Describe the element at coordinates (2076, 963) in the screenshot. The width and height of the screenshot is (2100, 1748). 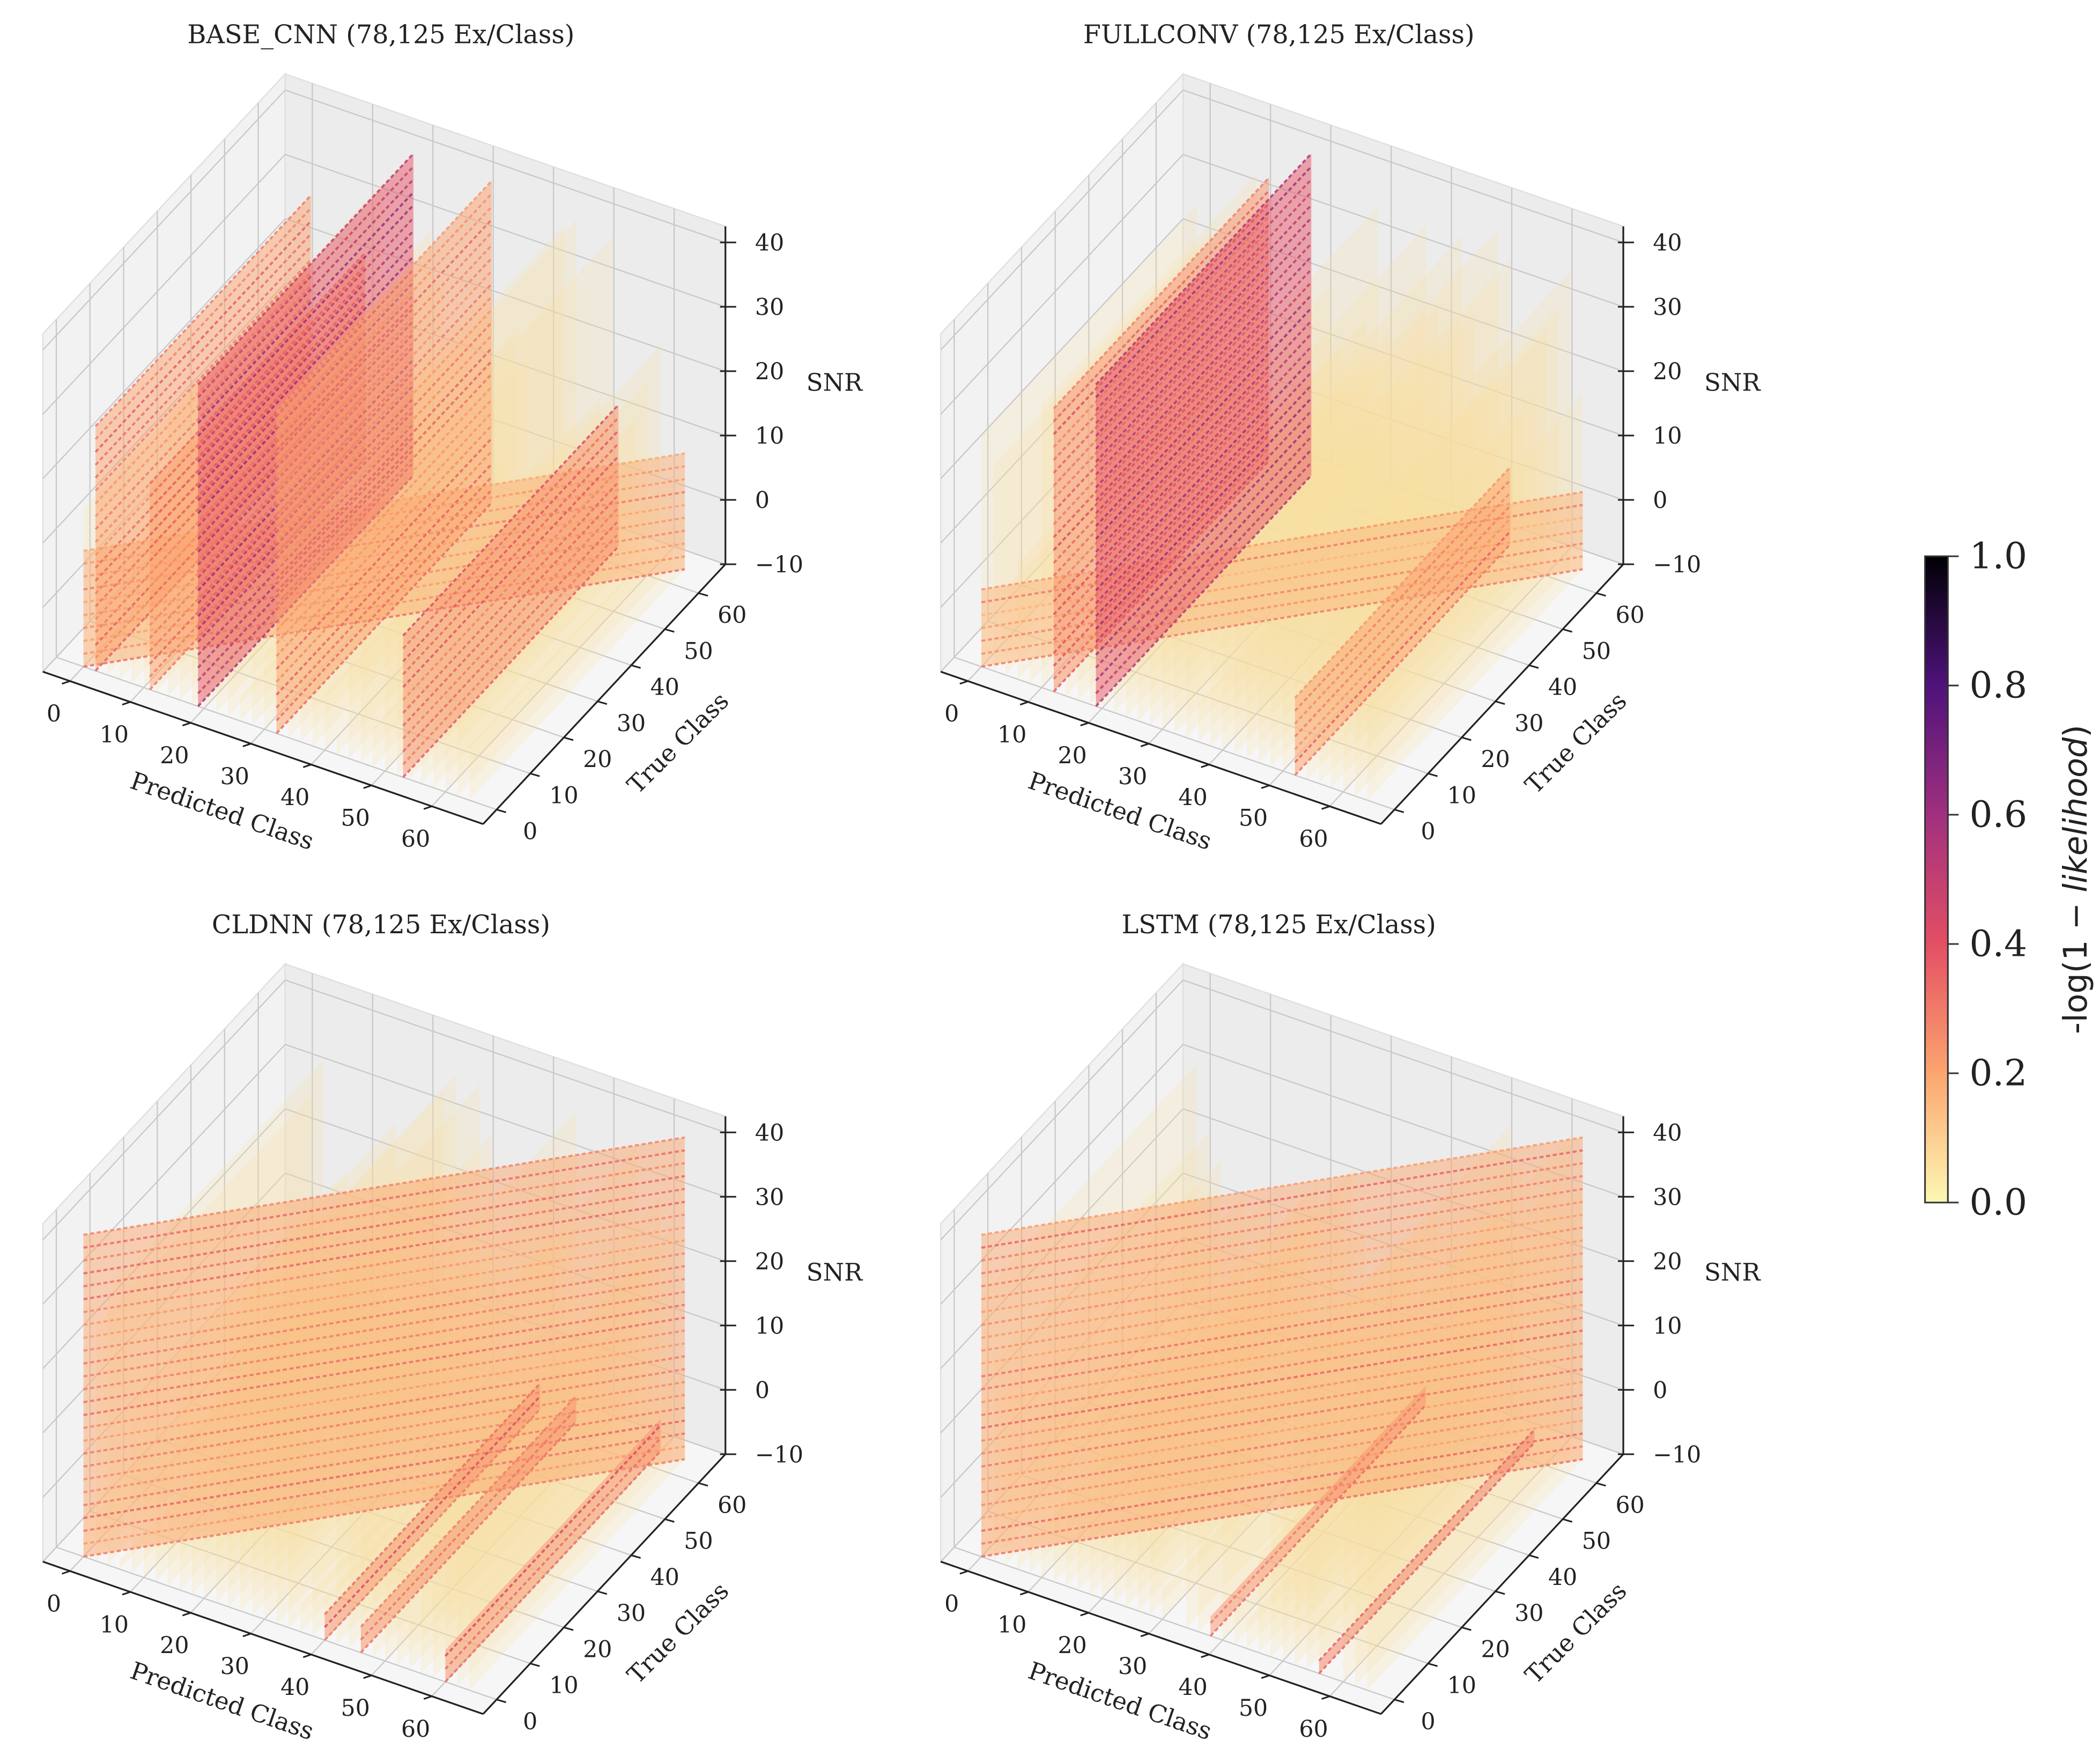
I see `colorbar-label-prefix: -log(1 −` at that location.